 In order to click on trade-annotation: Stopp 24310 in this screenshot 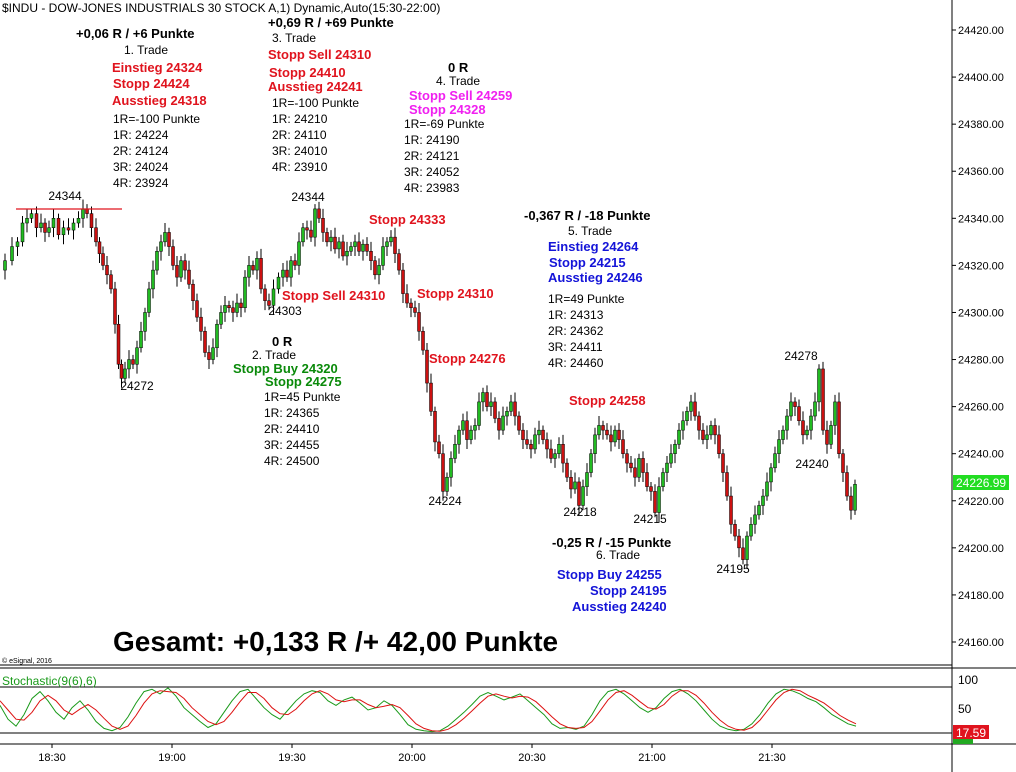, I will do `click(455, 293)`.